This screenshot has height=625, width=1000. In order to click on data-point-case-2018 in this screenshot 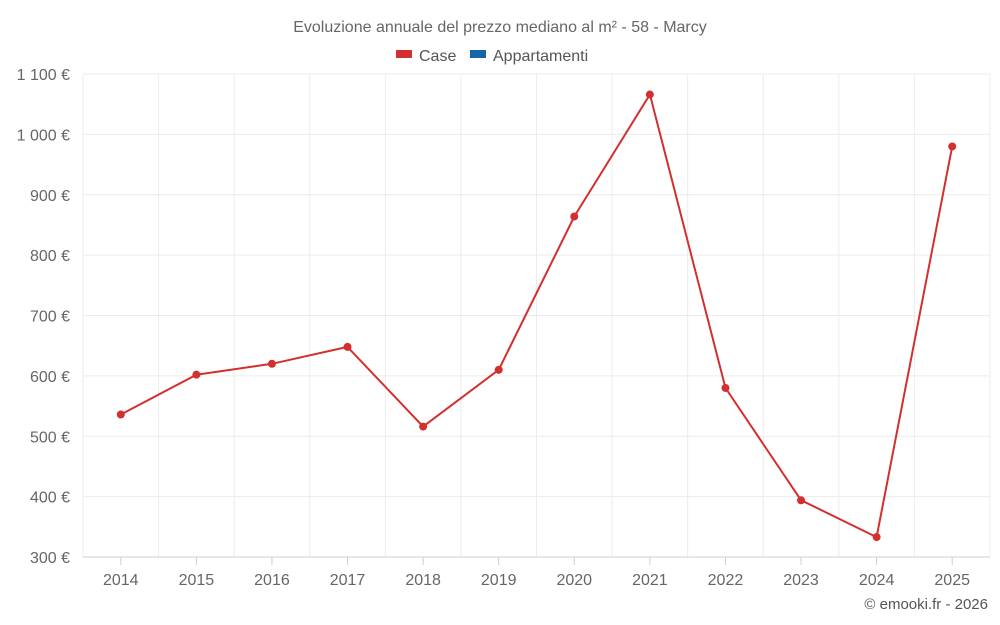, I will do `click(423, 426)`.